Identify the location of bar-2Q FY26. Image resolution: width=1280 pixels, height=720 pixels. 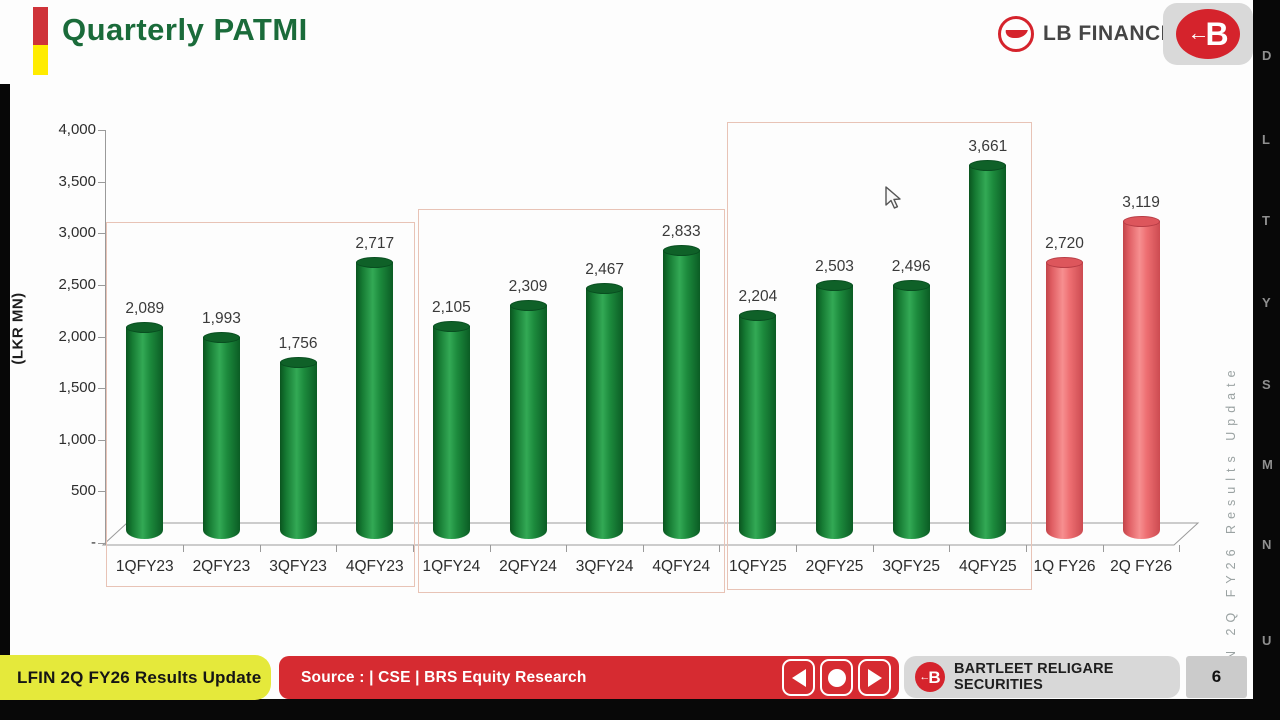
(1141, 377).